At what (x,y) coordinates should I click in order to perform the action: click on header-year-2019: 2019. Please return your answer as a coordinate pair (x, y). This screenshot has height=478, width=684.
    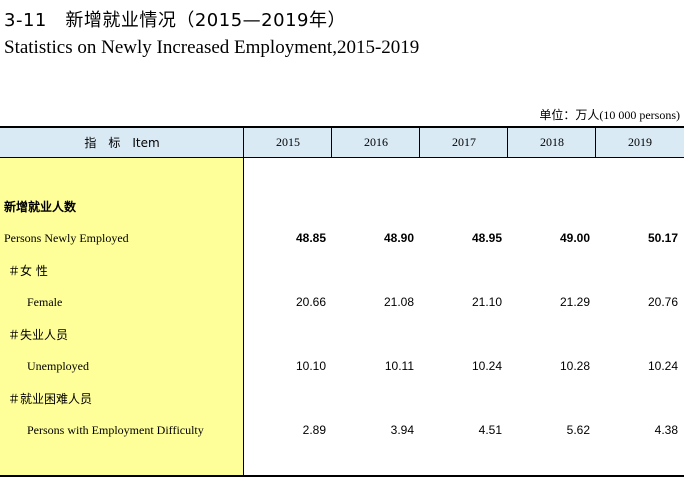
    Looking at the image, I should click on (639, 142).